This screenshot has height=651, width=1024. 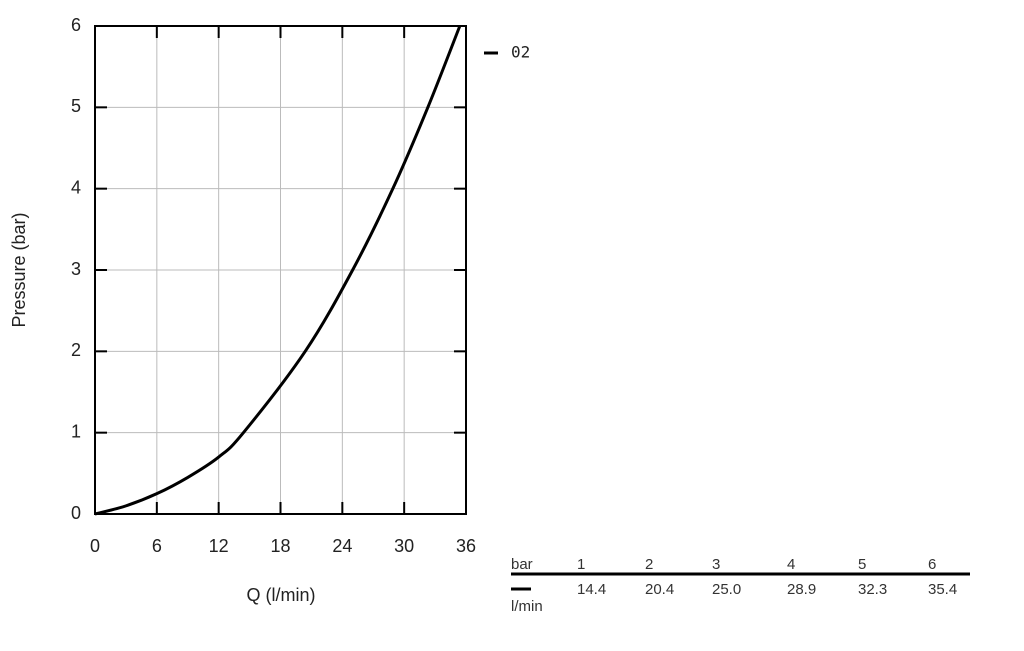 I want to click on table-header: 3, so click(x=716, y=564).